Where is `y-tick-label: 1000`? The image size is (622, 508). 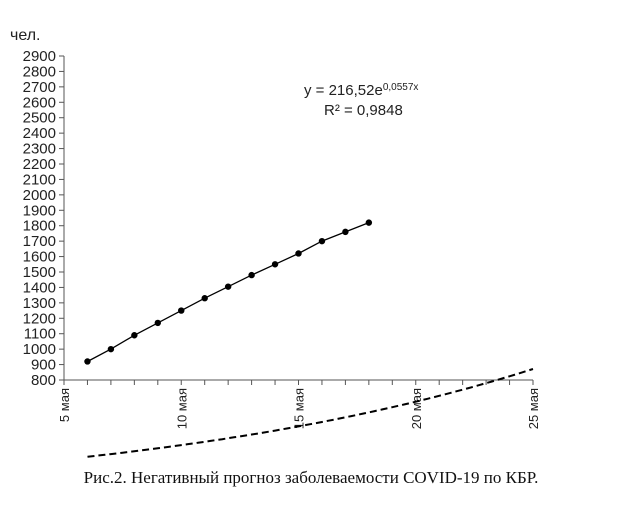 y-tick-label: 1000 is located at coordinates (39, 349).